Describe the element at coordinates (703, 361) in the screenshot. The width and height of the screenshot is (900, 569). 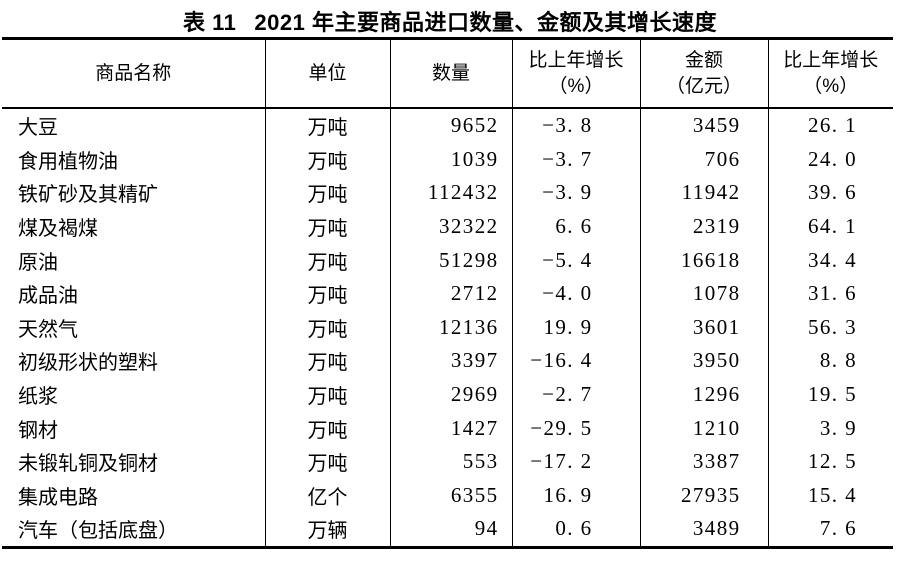
I see `cell-amount: 3950` at that location.